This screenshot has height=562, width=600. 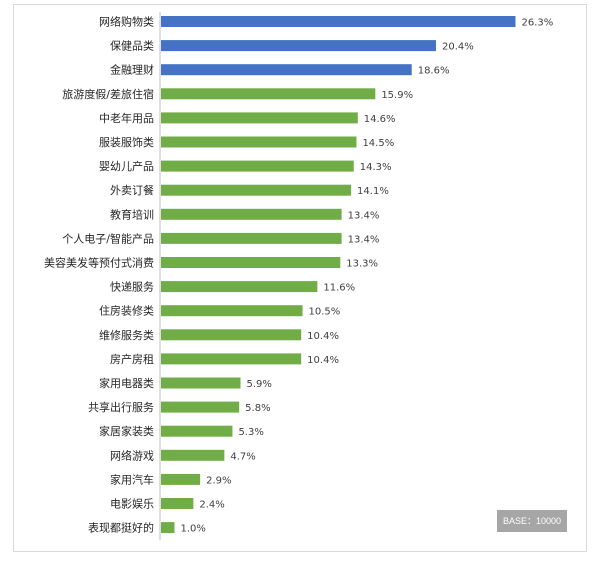 I want to click on category-label: 网络购物类, so click(x=126, y=22).